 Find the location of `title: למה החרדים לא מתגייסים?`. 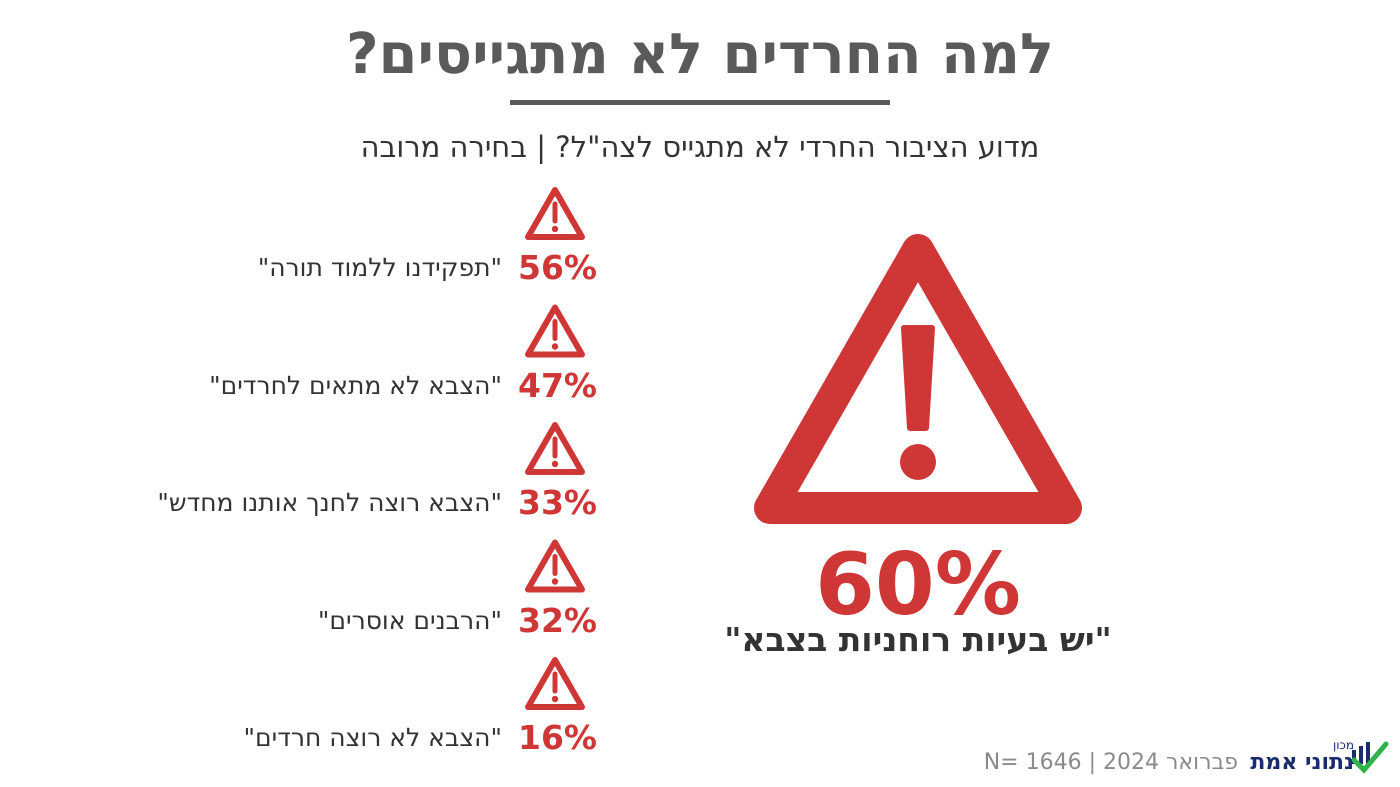

title: למה החרדים לא מתגייסים? is located at coordinates (700, 54).